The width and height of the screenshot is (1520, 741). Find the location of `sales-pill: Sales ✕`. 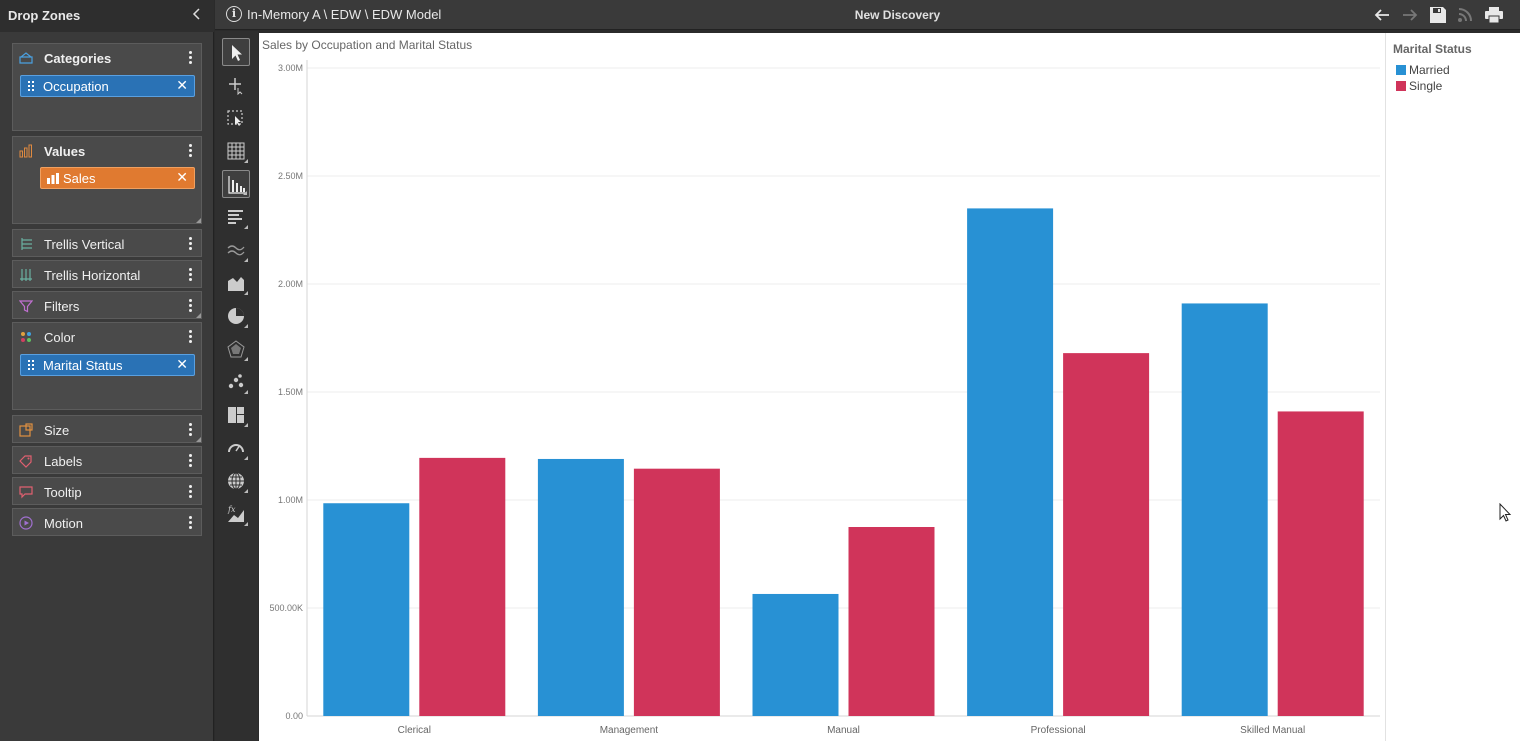

sales-pill: Sales ✕ is located at coordinates (117, 178).